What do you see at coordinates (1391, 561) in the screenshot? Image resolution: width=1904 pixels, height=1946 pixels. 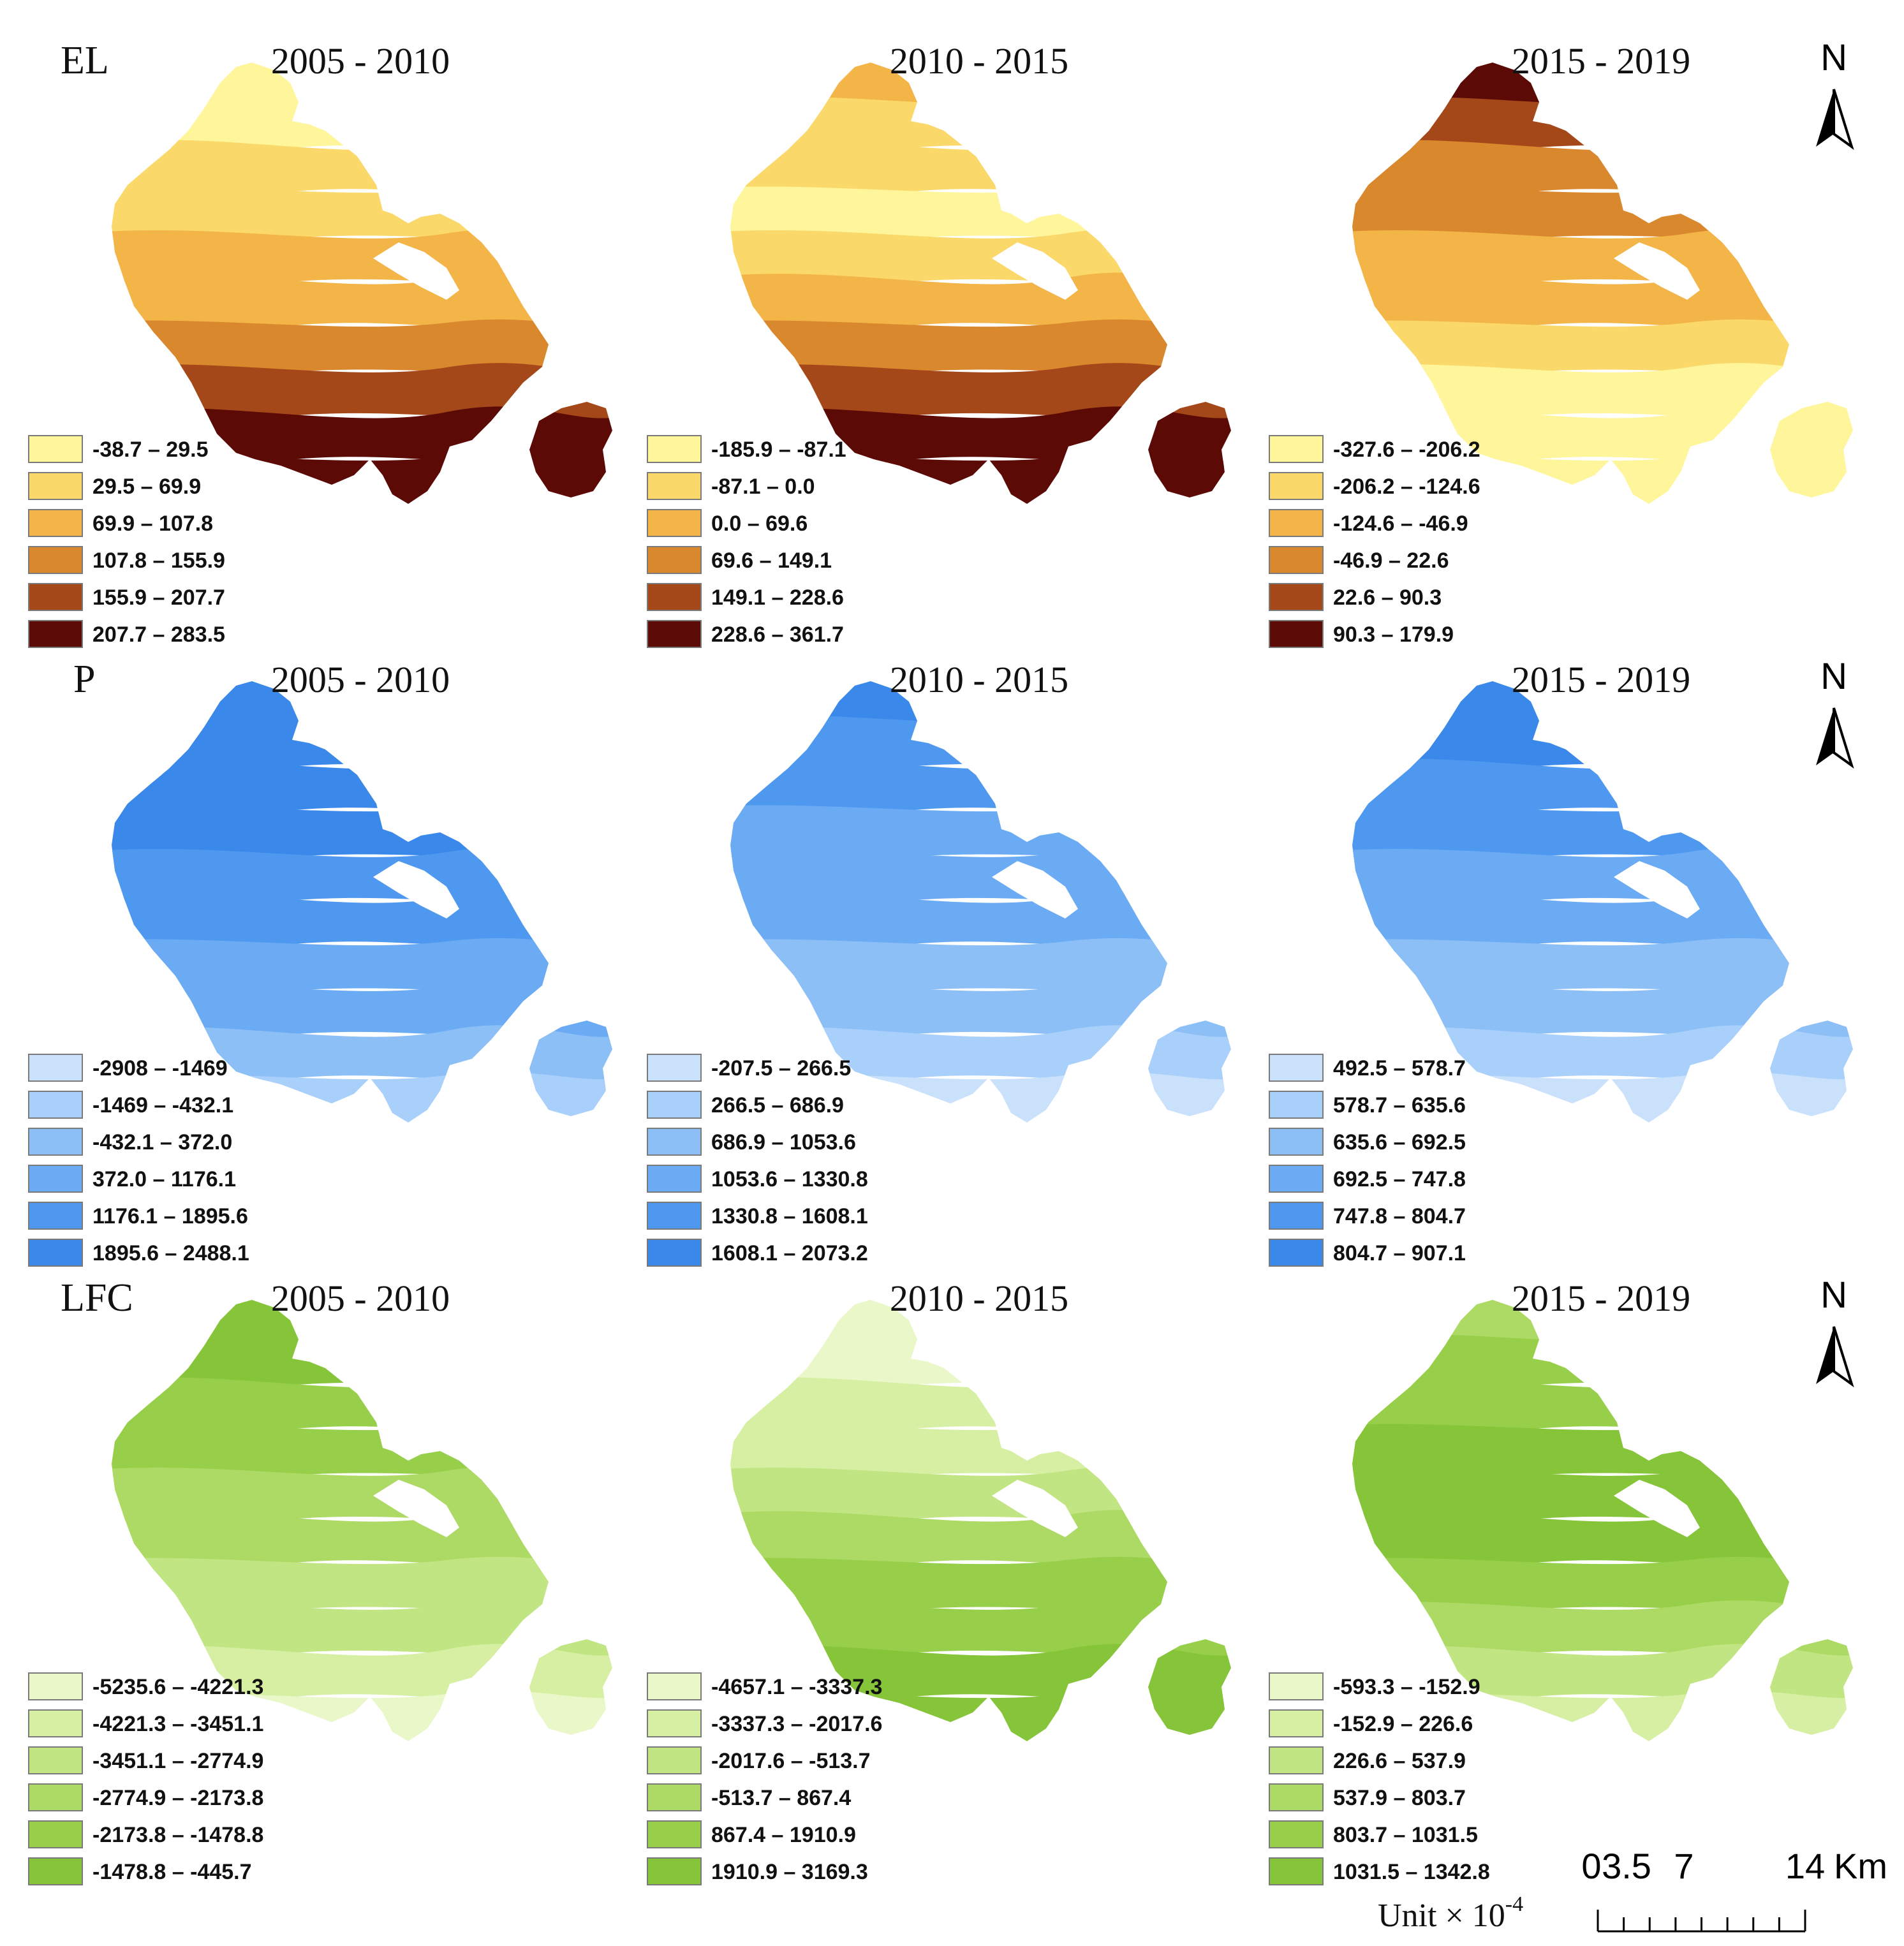 I see `legend-label: -46.9 – 22.6` at bounding box center [1391, 561].